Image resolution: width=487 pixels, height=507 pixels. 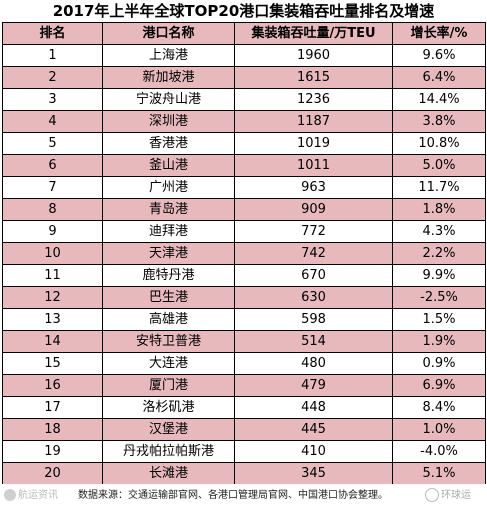 I want to click on table-row: 10 天津港 742 2.2%, so click(x=244, y=253).